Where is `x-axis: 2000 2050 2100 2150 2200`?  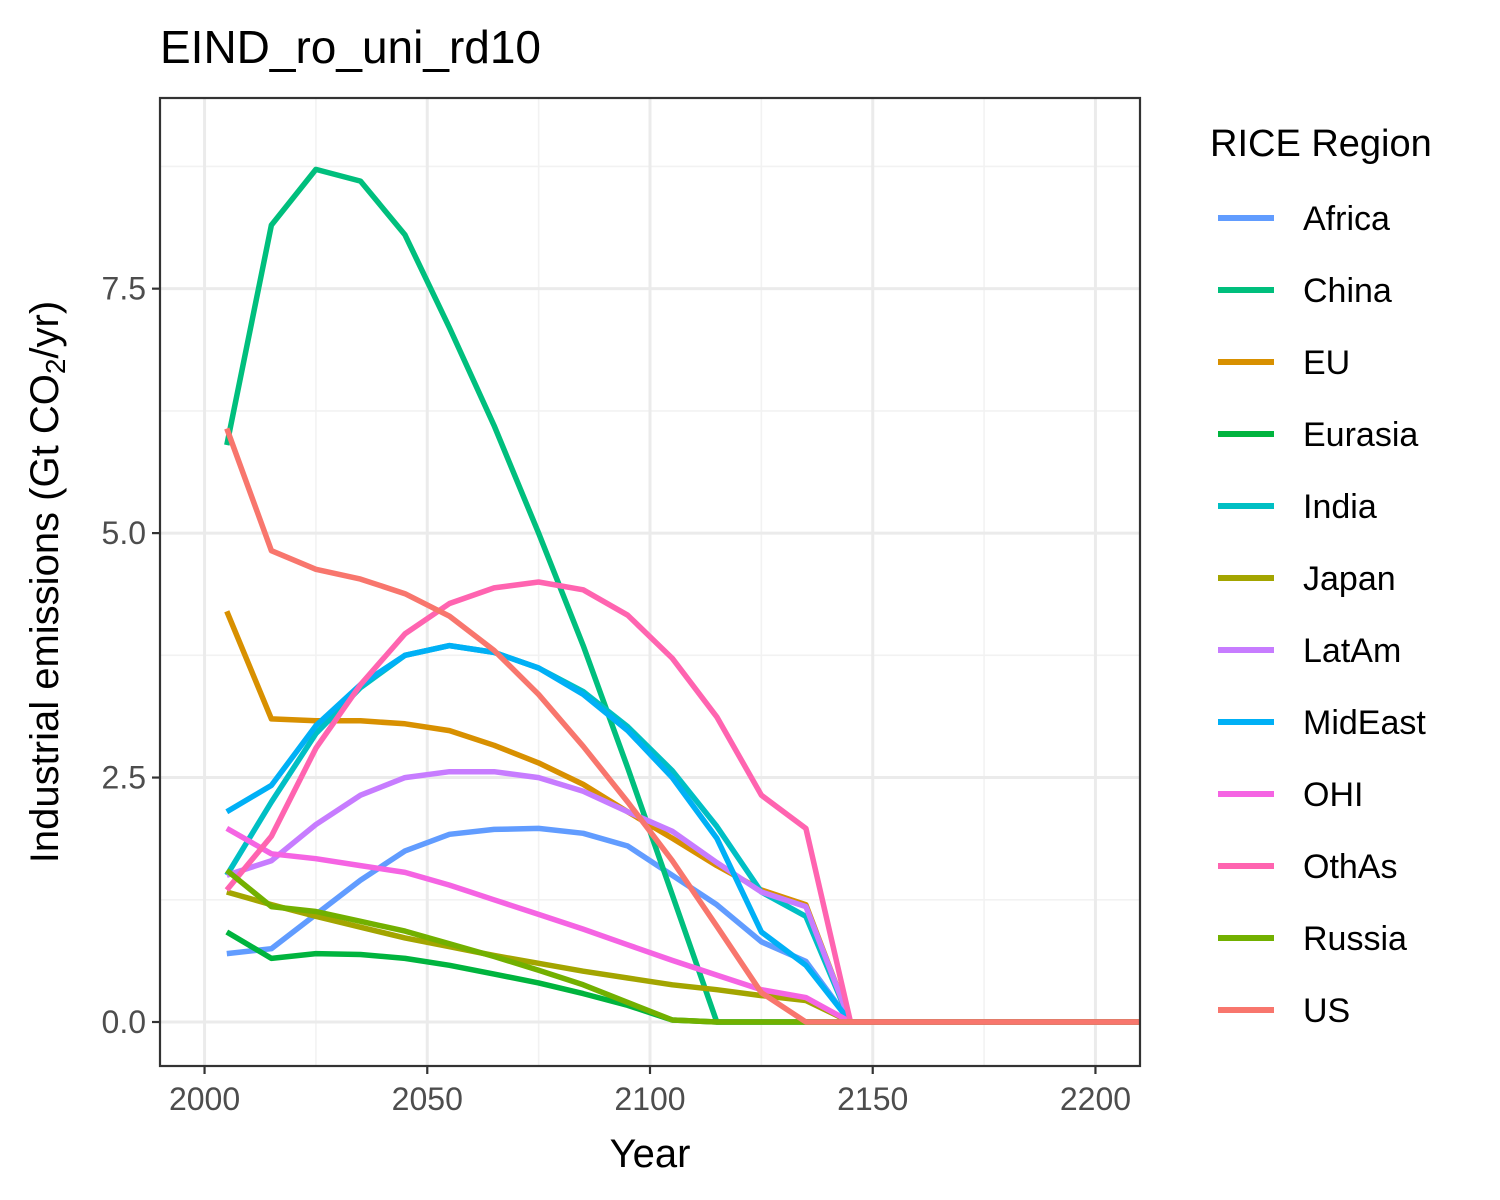 x-axis: 2000 2050 2100 2150 2200 is located at coordinates (650, 1091).